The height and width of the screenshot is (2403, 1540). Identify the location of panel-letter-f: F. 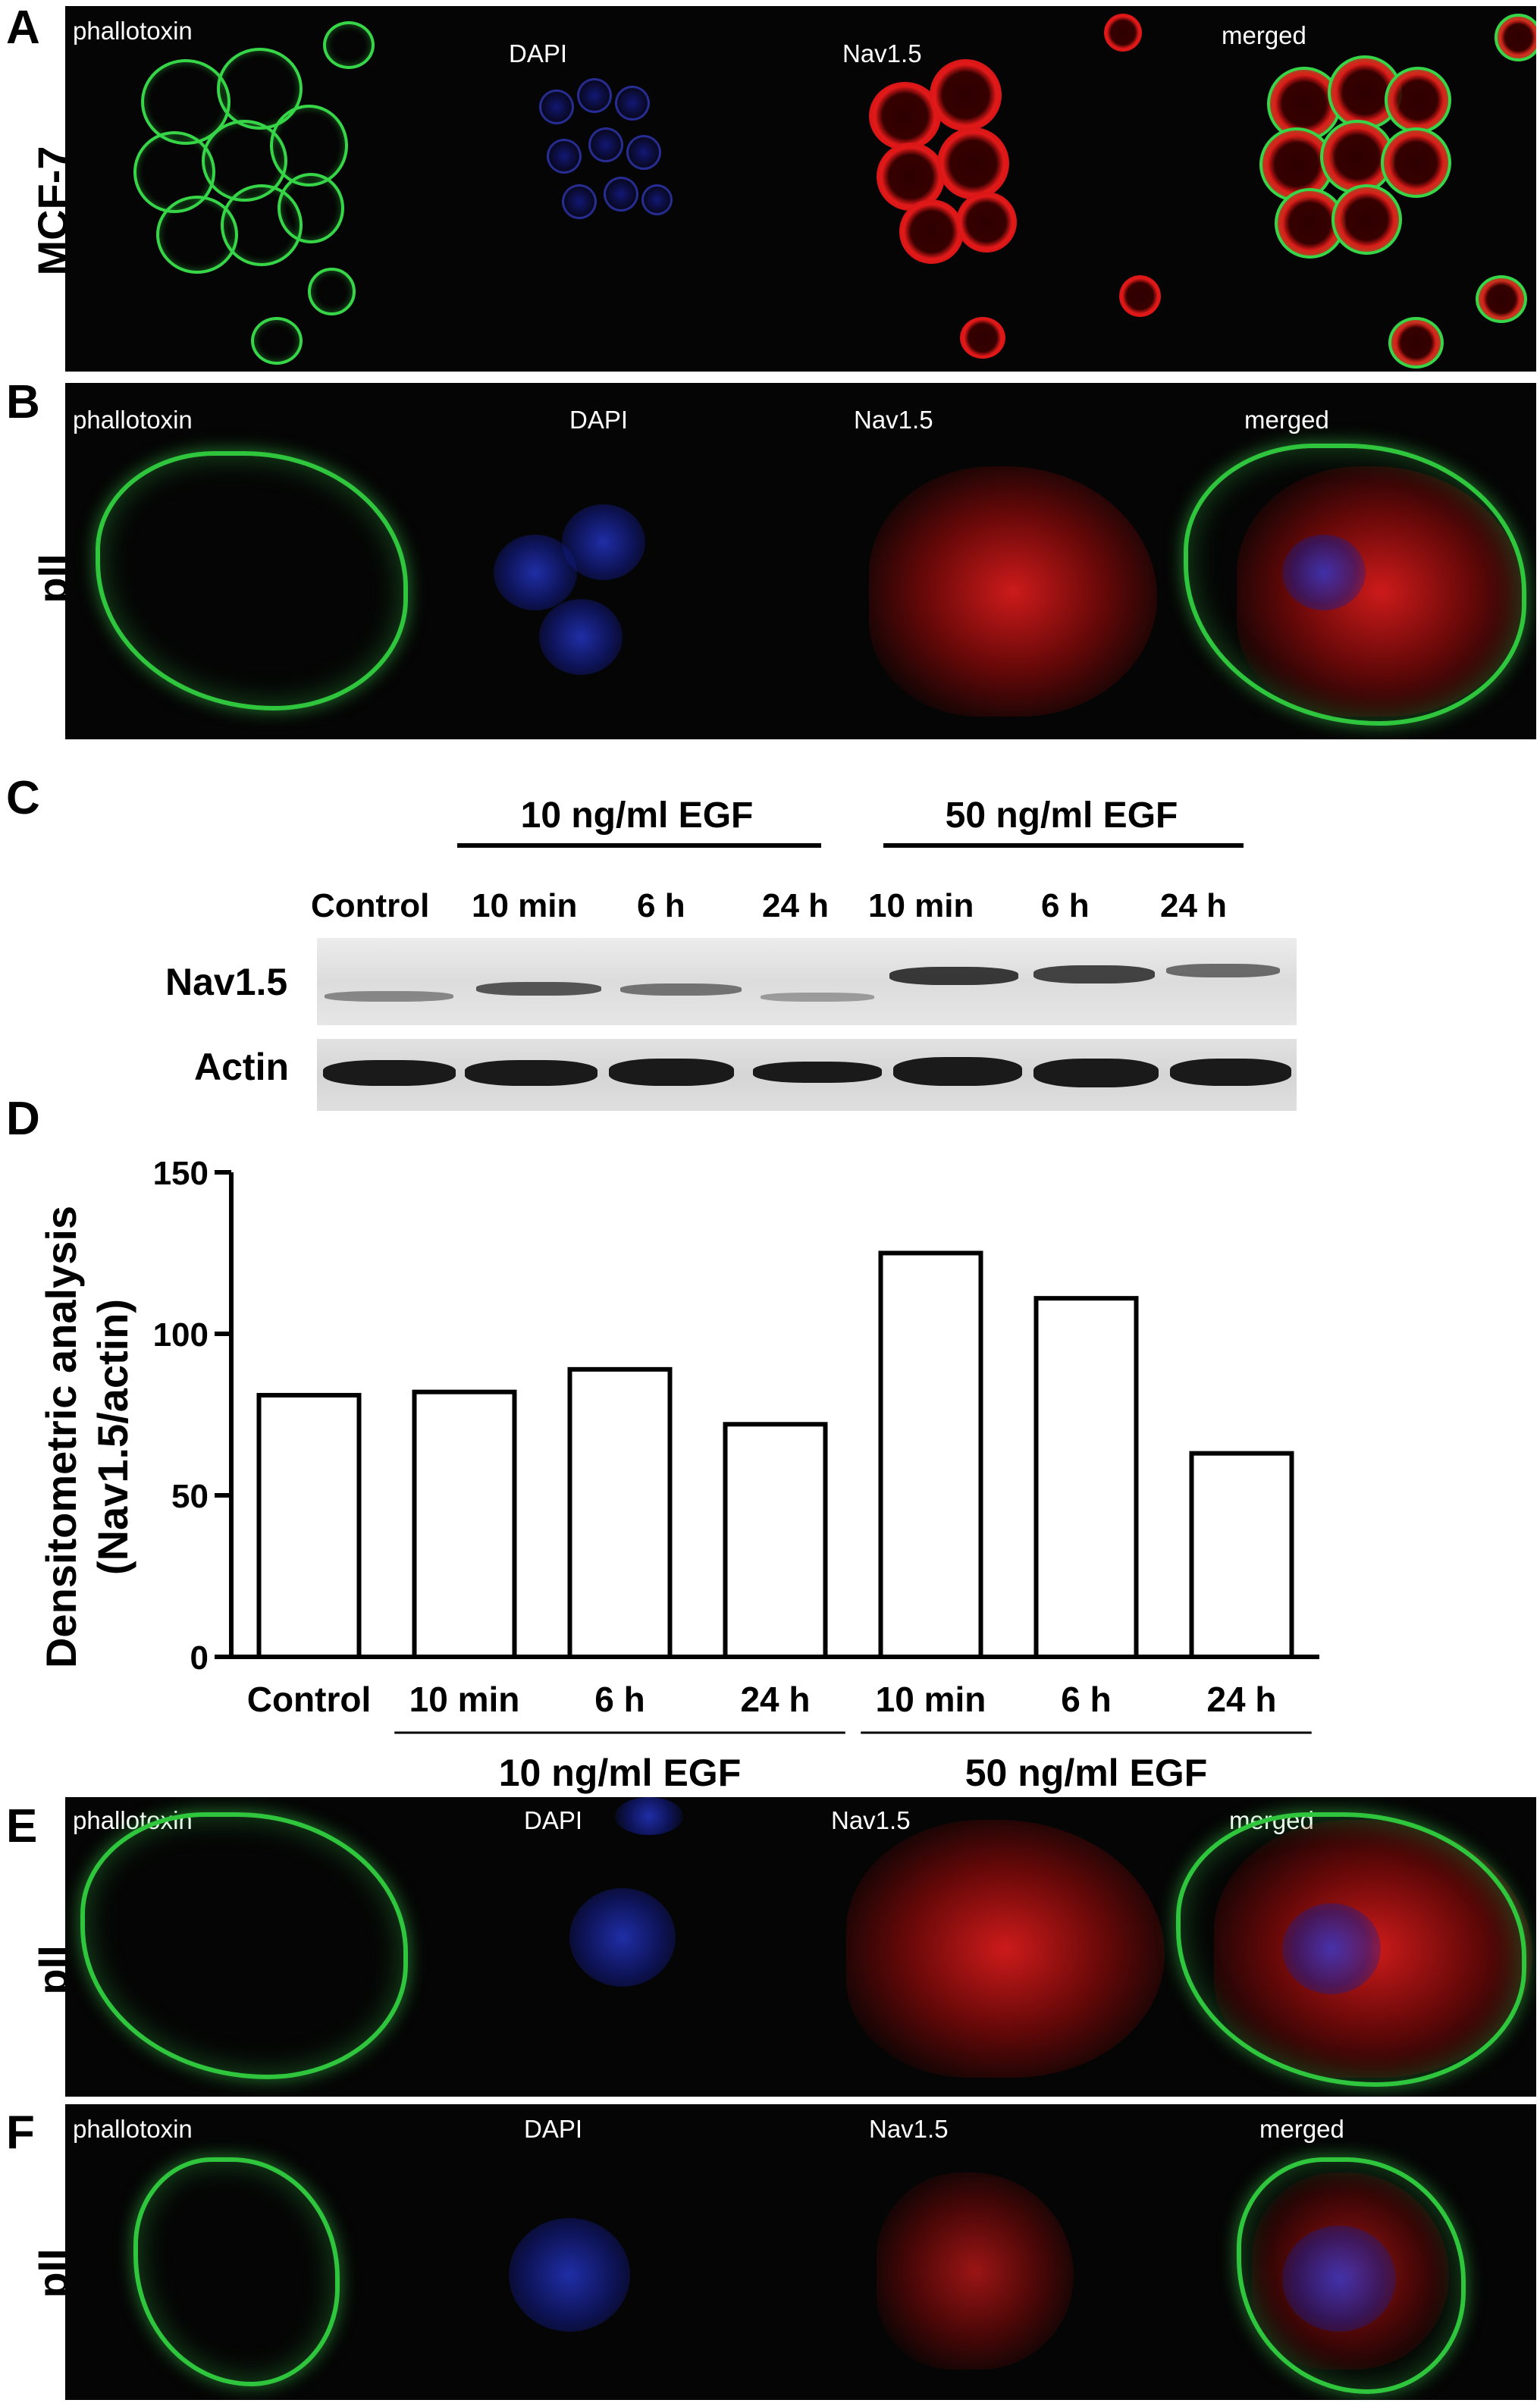
(20, 2133).